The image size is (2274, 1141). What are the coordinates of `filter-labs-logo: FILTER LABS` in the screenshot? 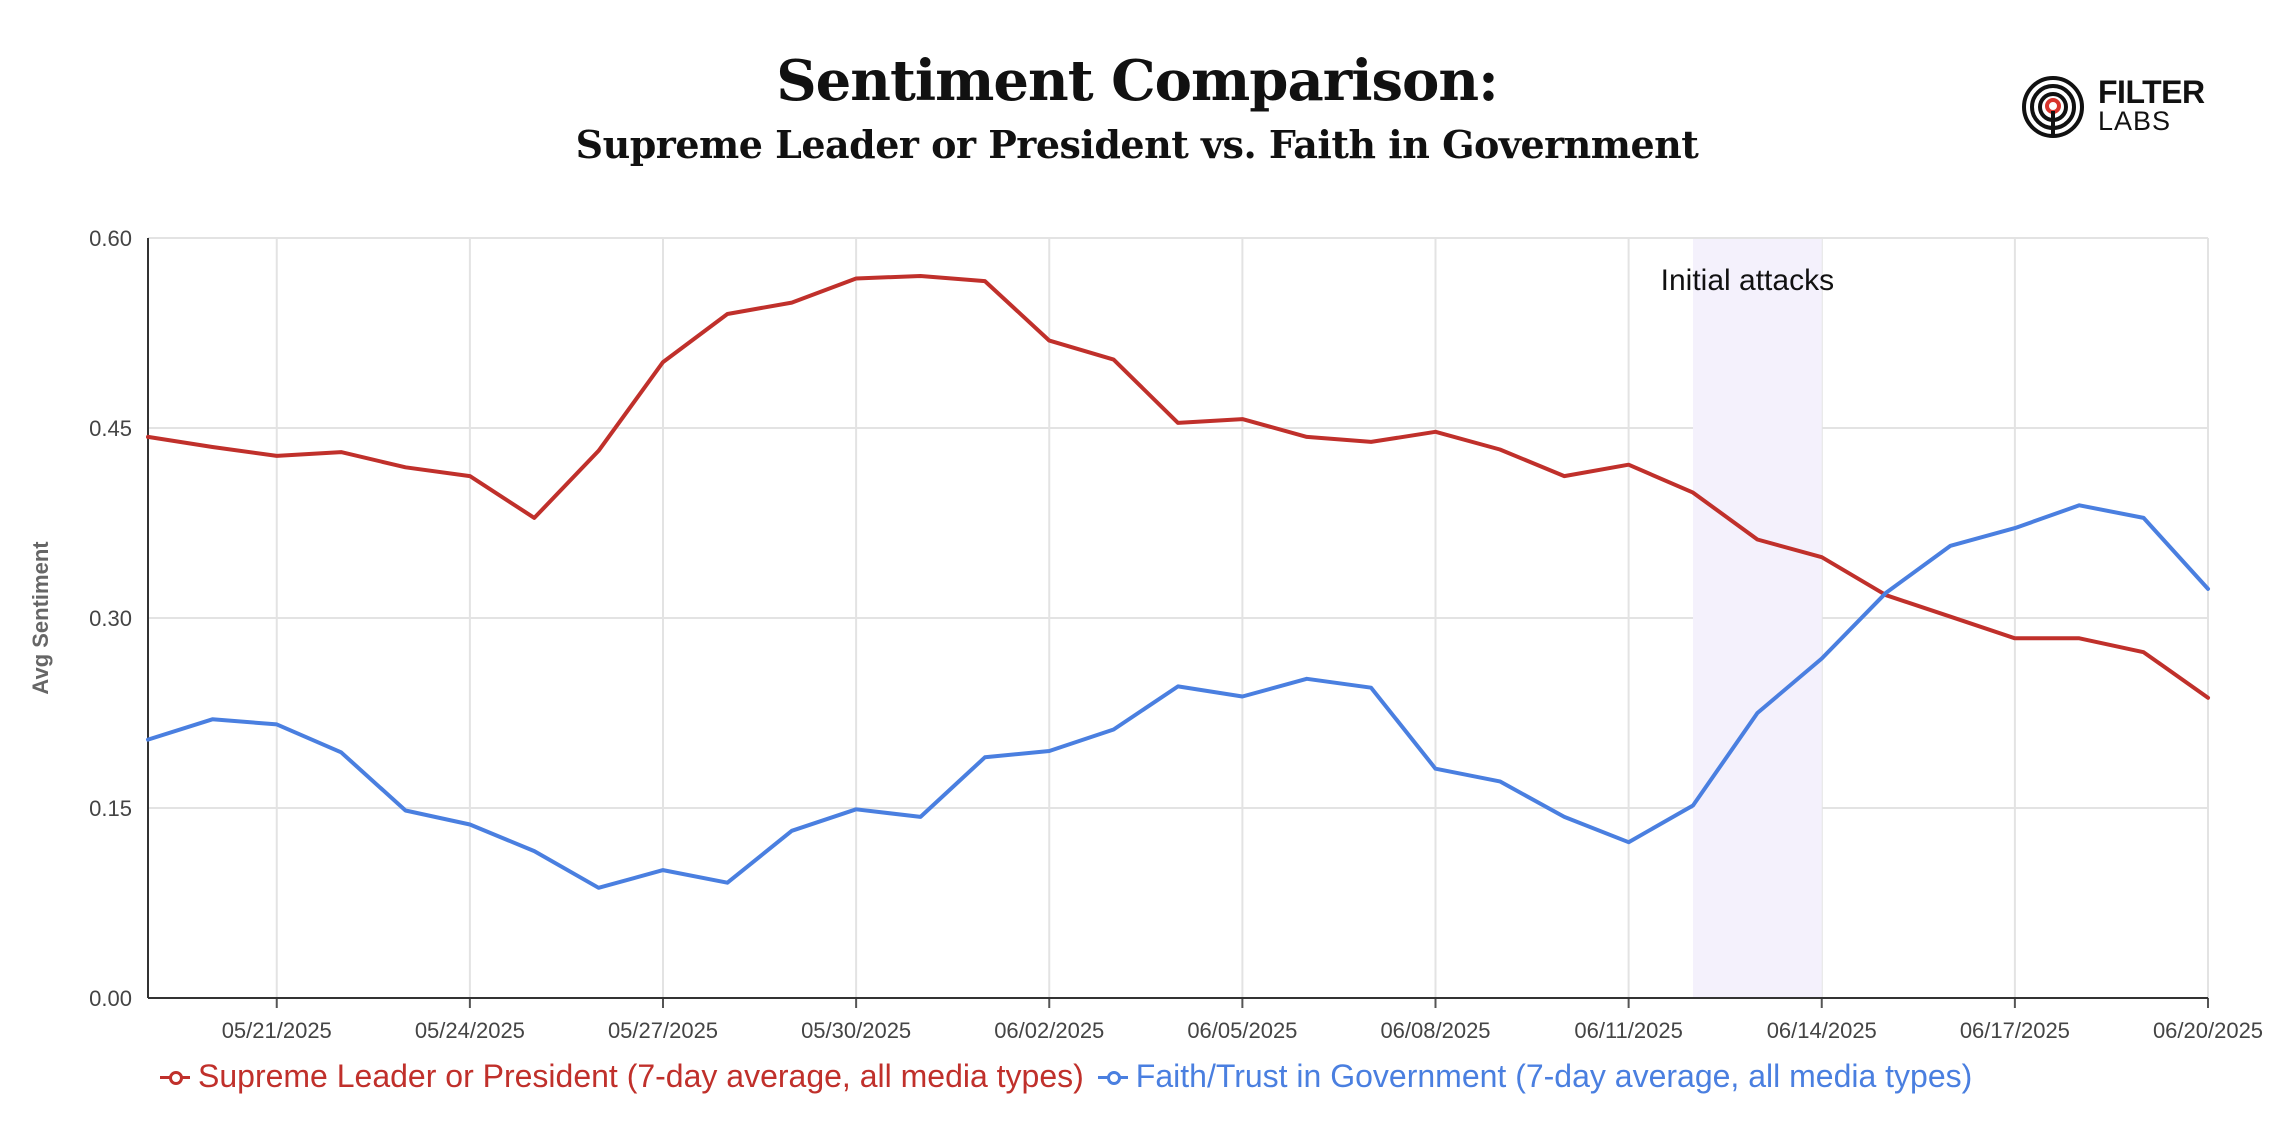 It's located at (2125, 107).